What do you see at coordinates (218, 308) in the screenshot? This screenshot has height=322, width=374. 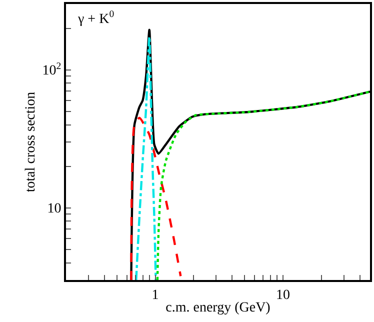 I see `x-axis-title: c.m. energy (GeV)` at bounding box center [218, 308].